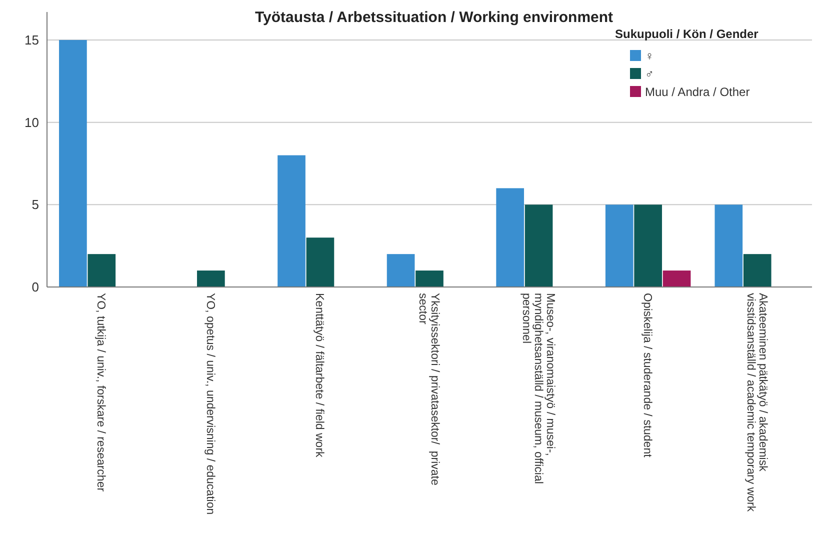  Describe the element at coordinates (100, 392) in the screenshot. I see `x-tick-label: YO, tutkija / univ., forskare / researcher` at that location.